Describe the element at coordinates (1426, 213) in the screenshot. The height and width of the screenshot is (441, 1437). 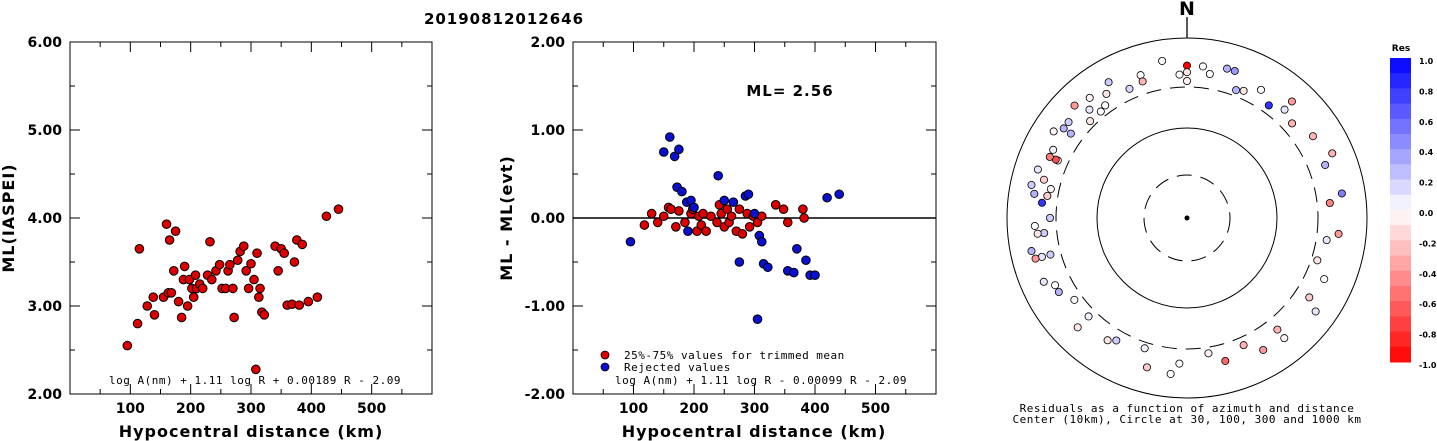
I see `colorbar-label: 0.0` at that location.